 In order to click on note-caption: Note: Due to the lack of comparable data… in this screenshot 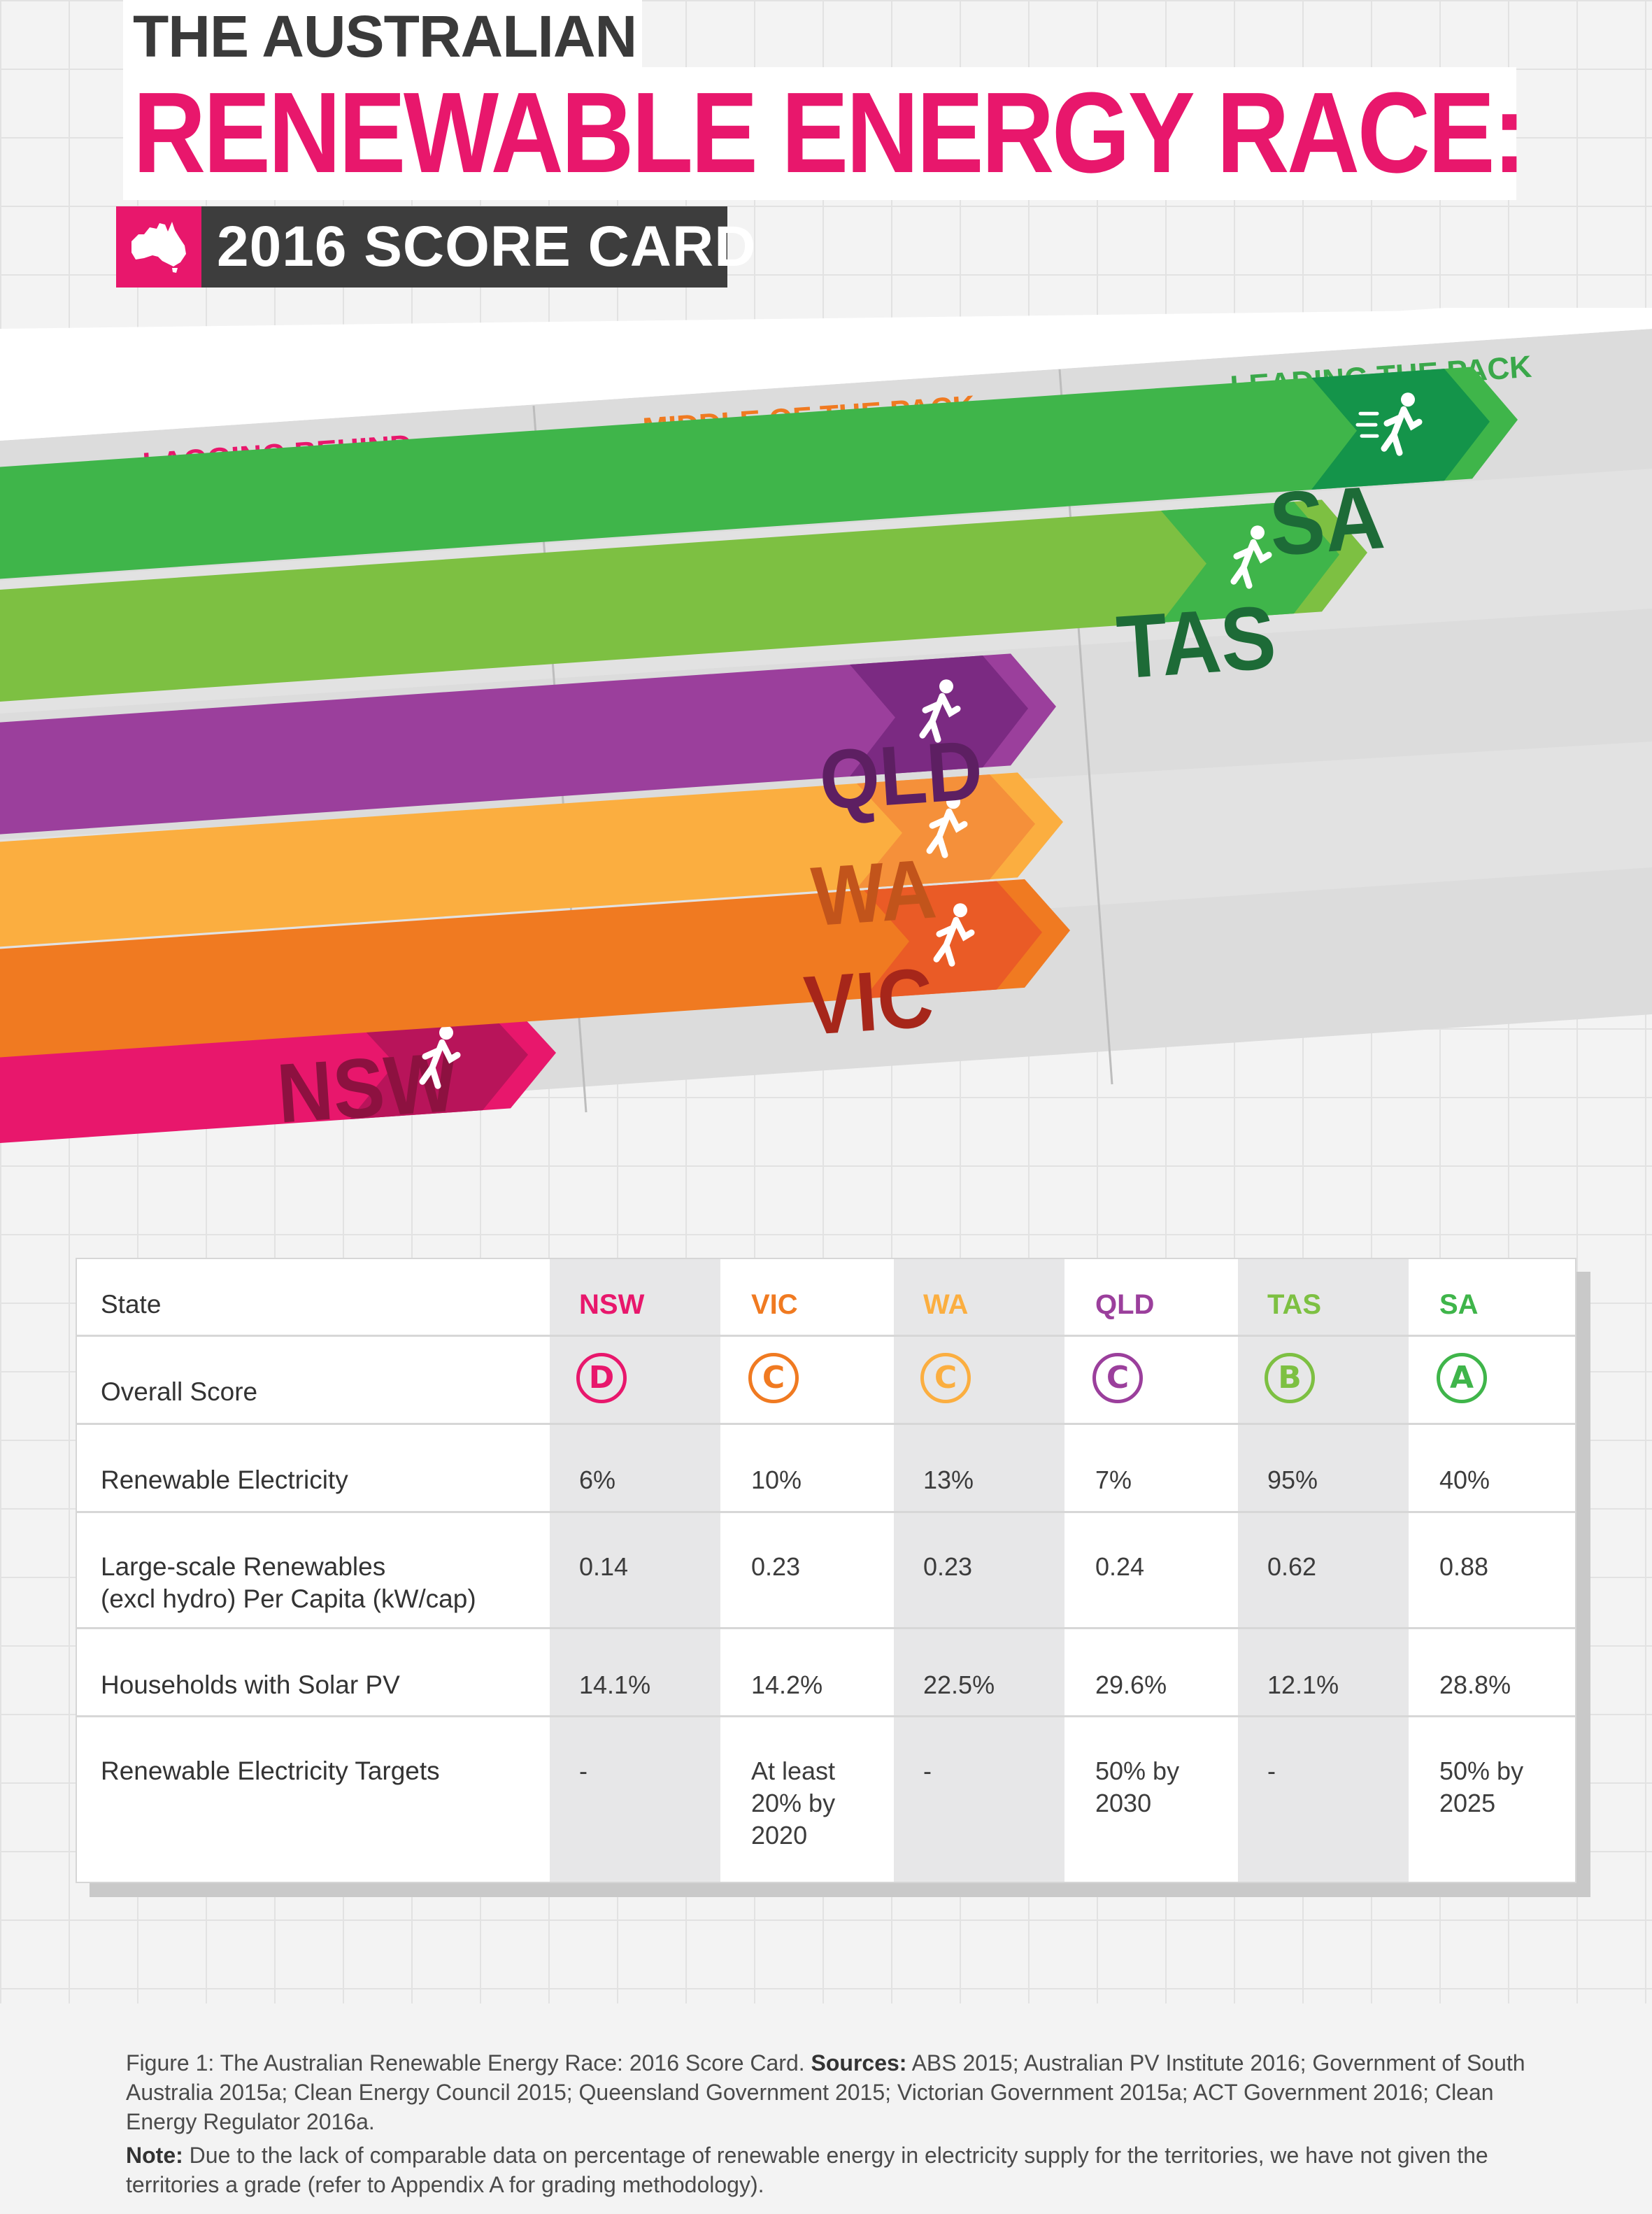, I will do `click(829, 2170)`.